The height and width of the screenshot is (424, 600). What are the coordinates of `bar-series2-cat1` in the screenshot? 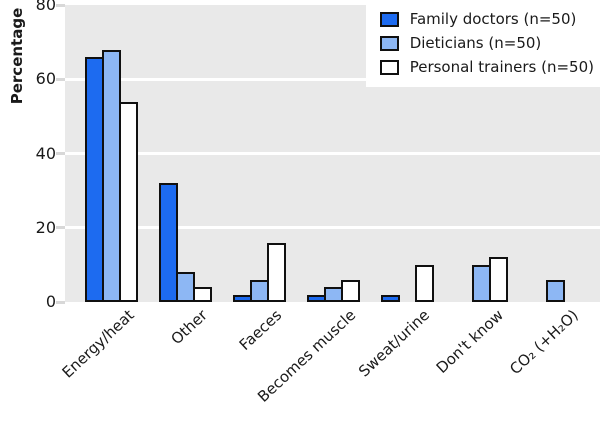 It's located at (202, 294).